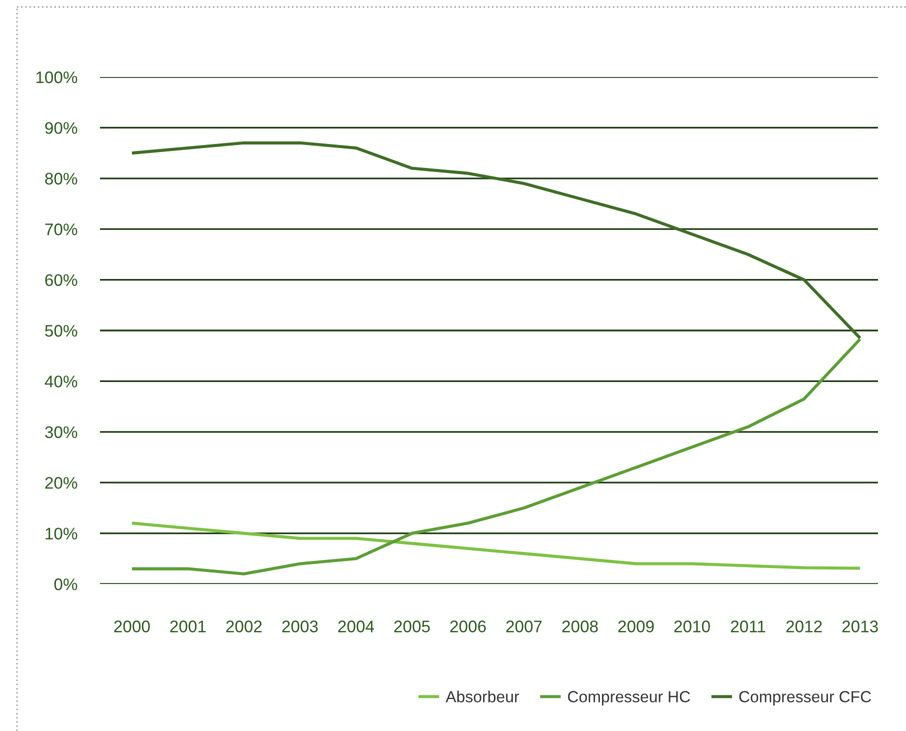  I want to click on y-tick-label: 60%, so click(61, 280).